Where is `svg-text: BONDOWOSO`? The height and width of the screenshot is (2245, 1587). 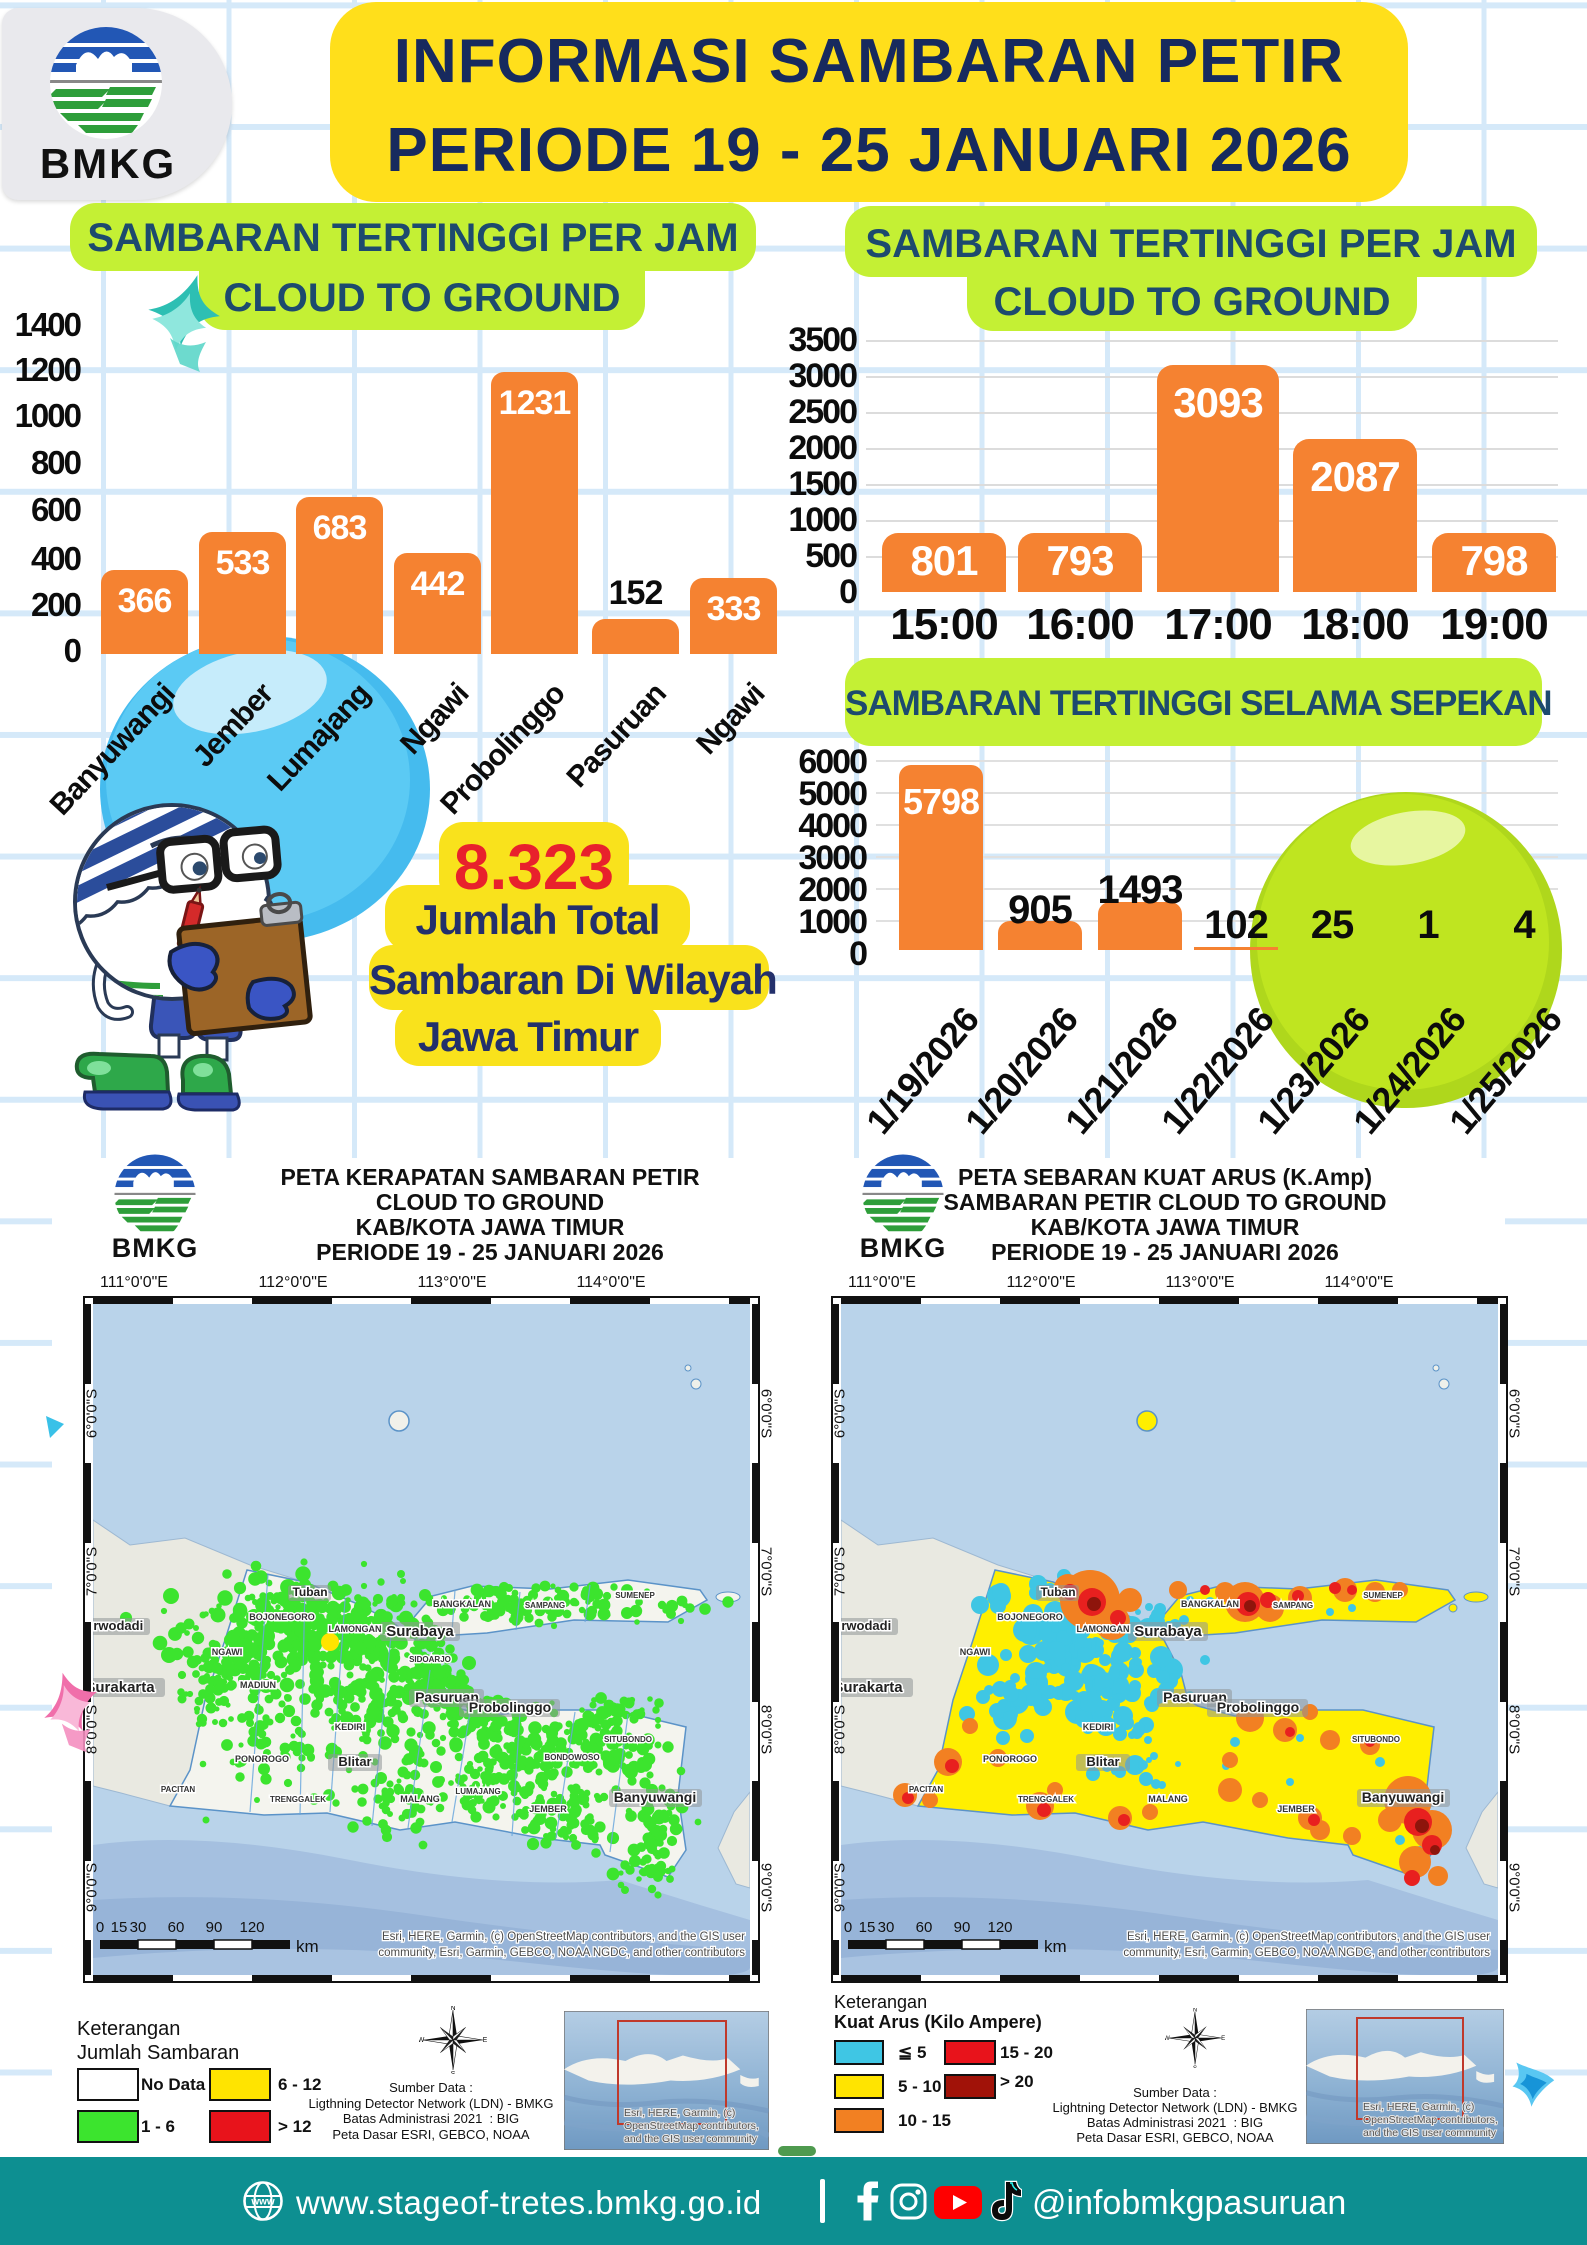 svg-text: BONDOWOSO is located at coordinates (571, 1757).